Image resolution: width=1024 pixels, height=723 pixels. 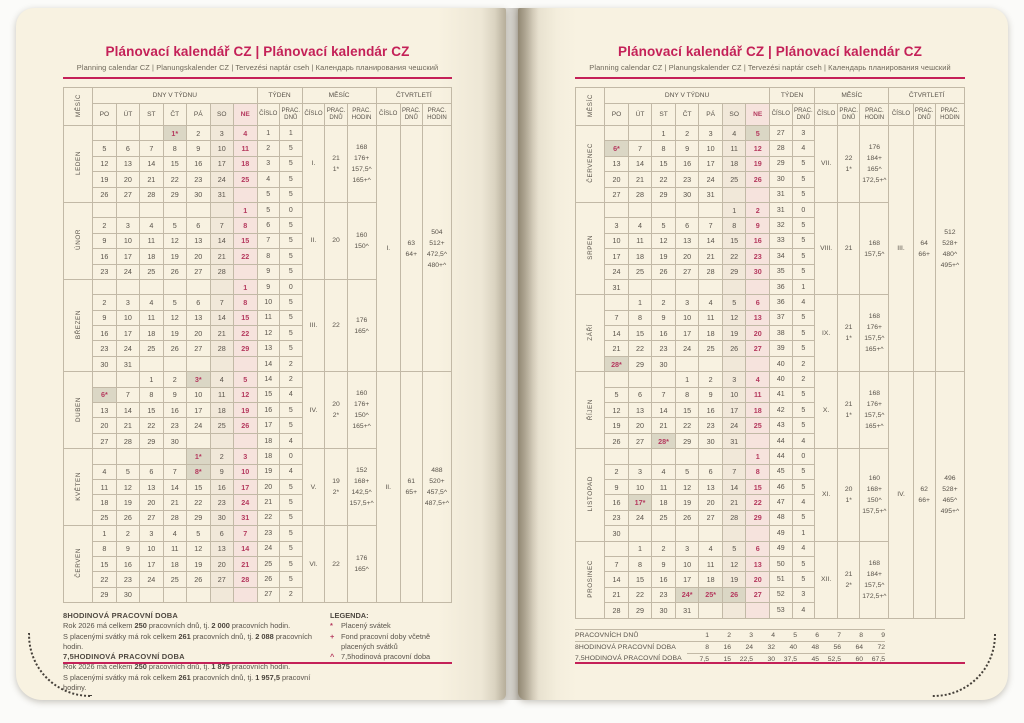 I want to click on day-cell: 8, so click(x=151, y=395).